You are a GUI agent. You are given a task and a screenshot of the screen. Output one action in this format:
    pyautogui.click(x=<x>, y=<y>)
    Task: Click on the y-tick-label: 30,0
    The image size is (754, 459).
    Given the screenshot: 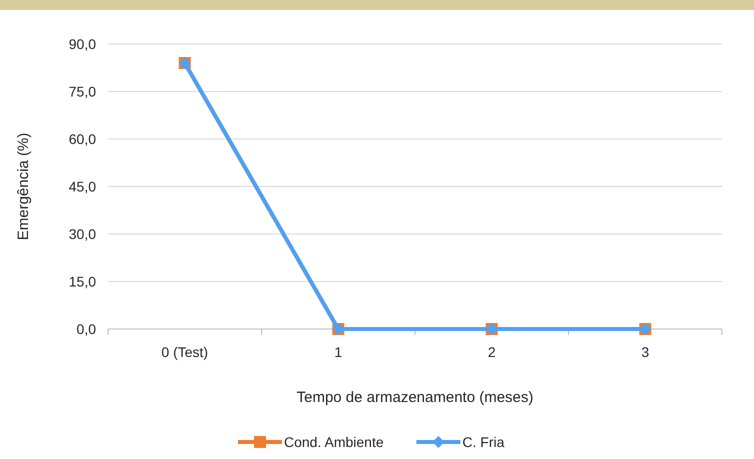 What is the action you would take?
    pyautogui.click(x=82, y=234)
    